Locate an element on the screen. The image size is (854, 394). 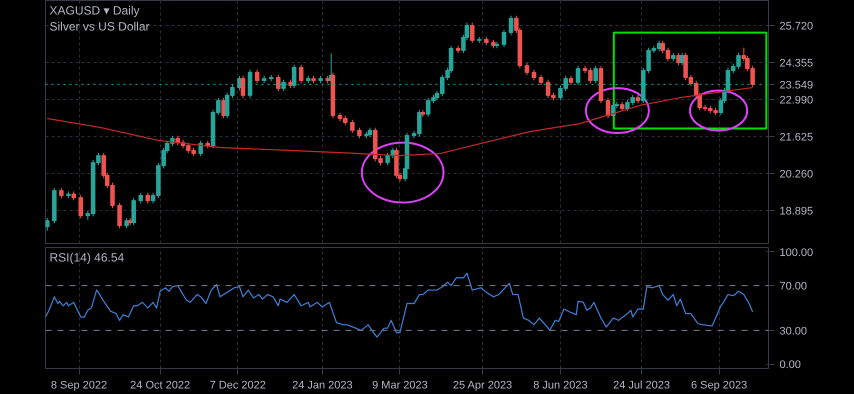
x-tick-label: 25 Apr 2023 is located at coordinates (482, 386).